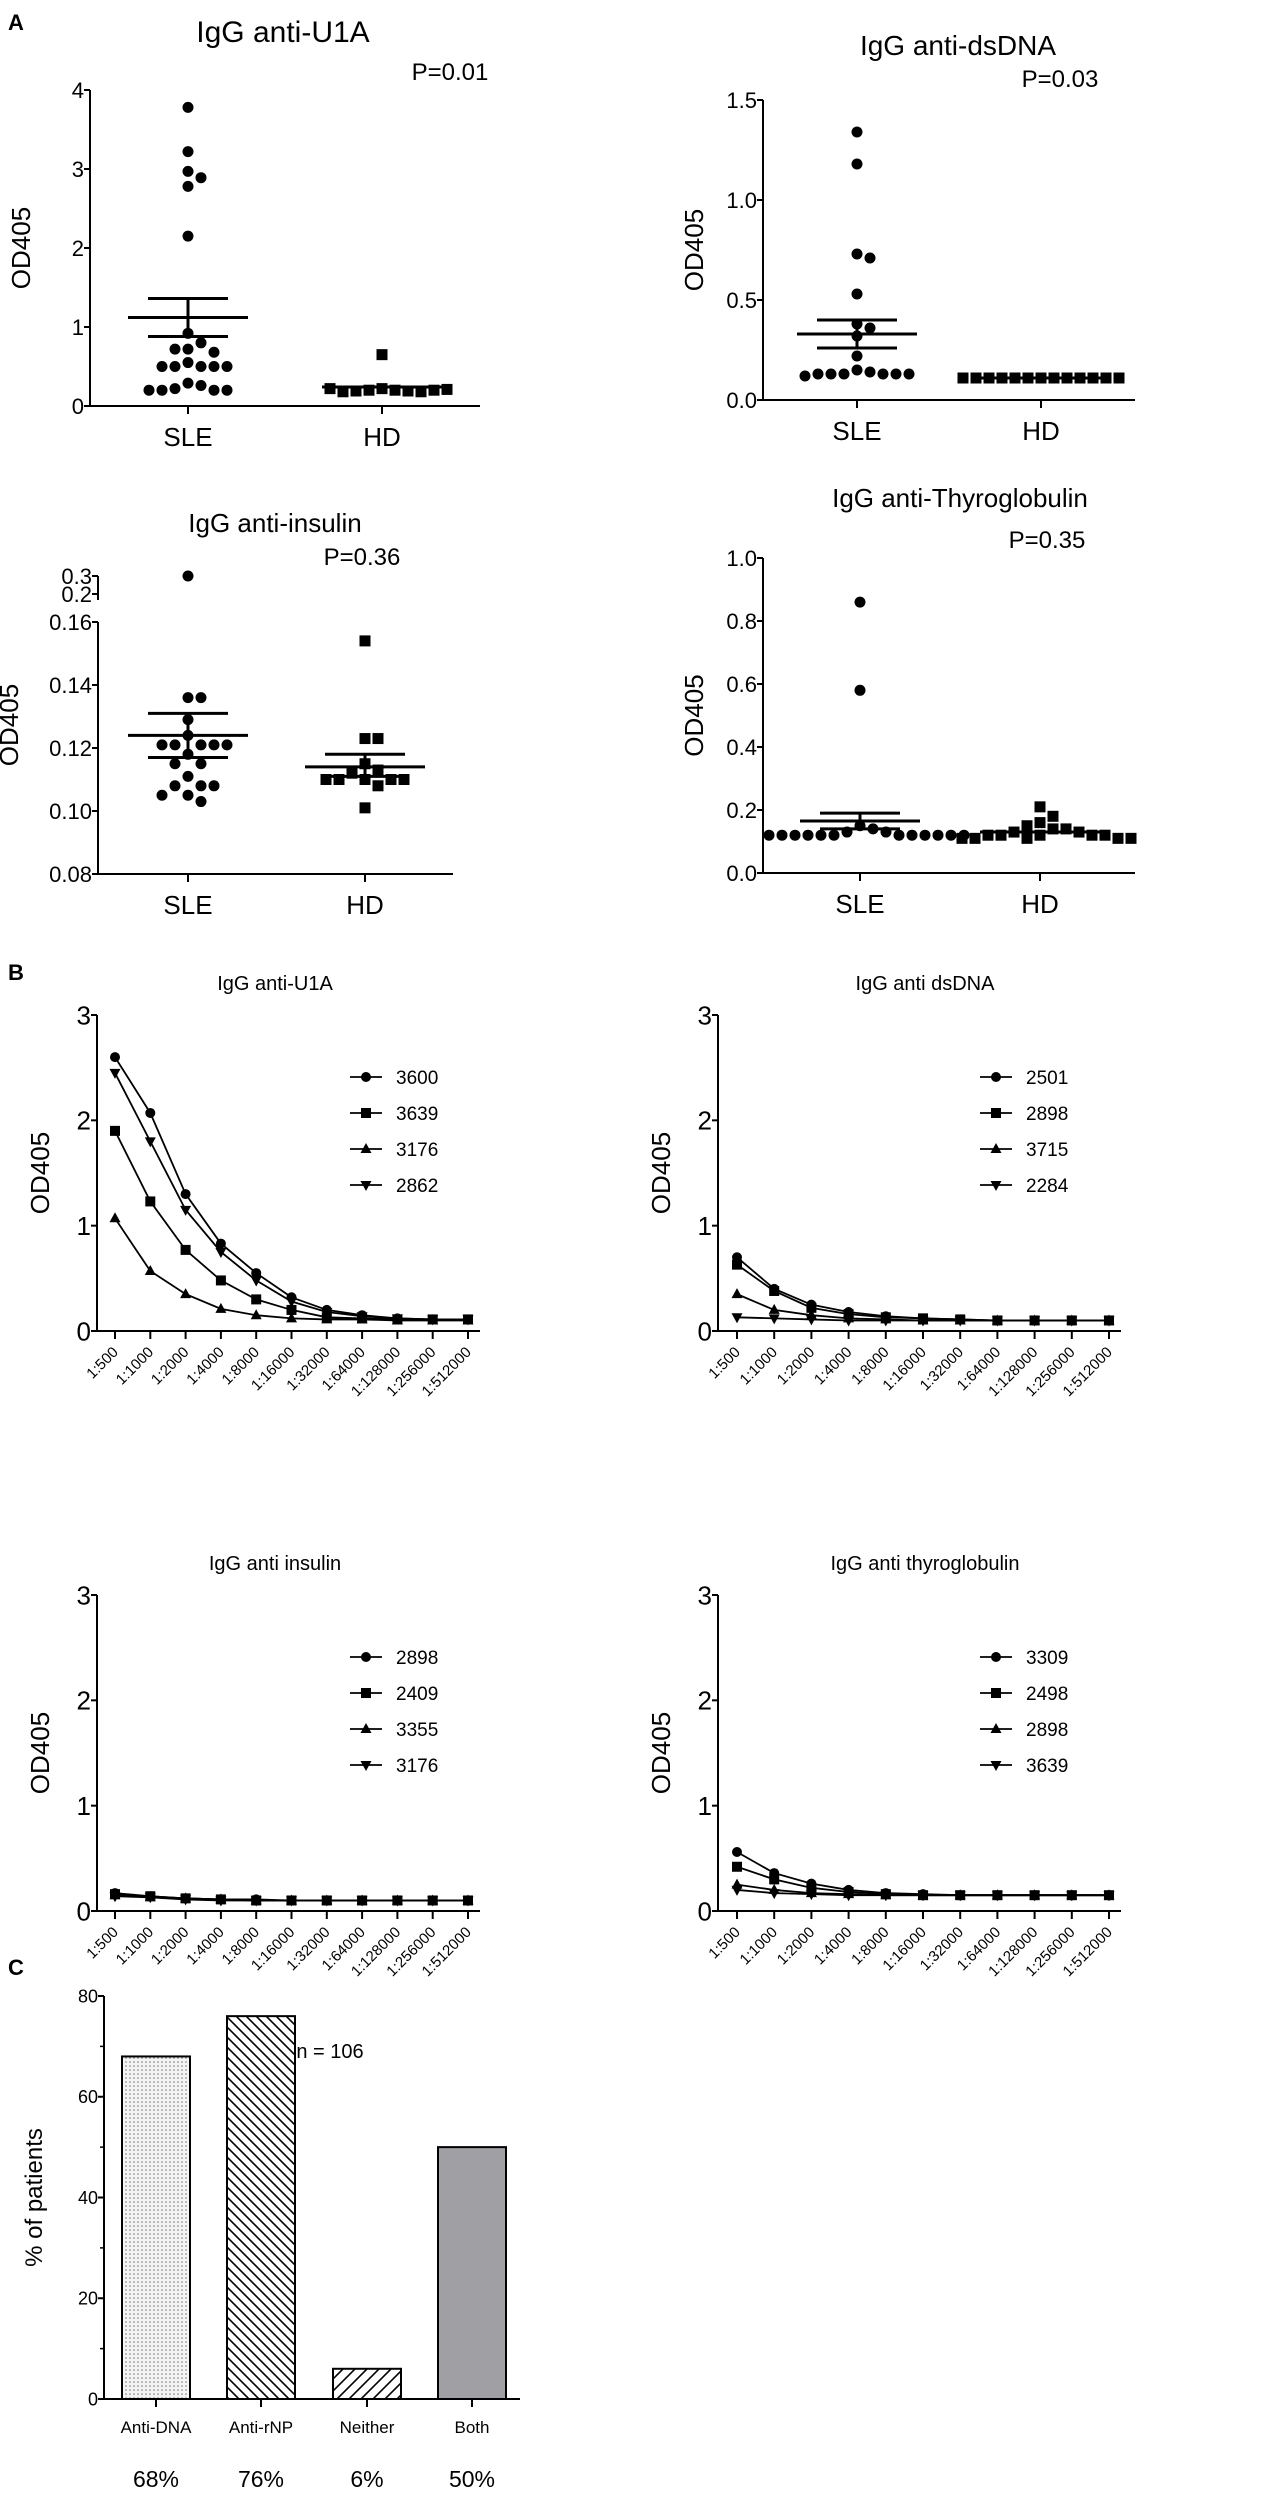 Image resolution: width=1278 pixels, height=2500 pixels. Describe the element at coordinates (472, 2479) in the screenshot. I see `bar-value-label: 50%` at that location.